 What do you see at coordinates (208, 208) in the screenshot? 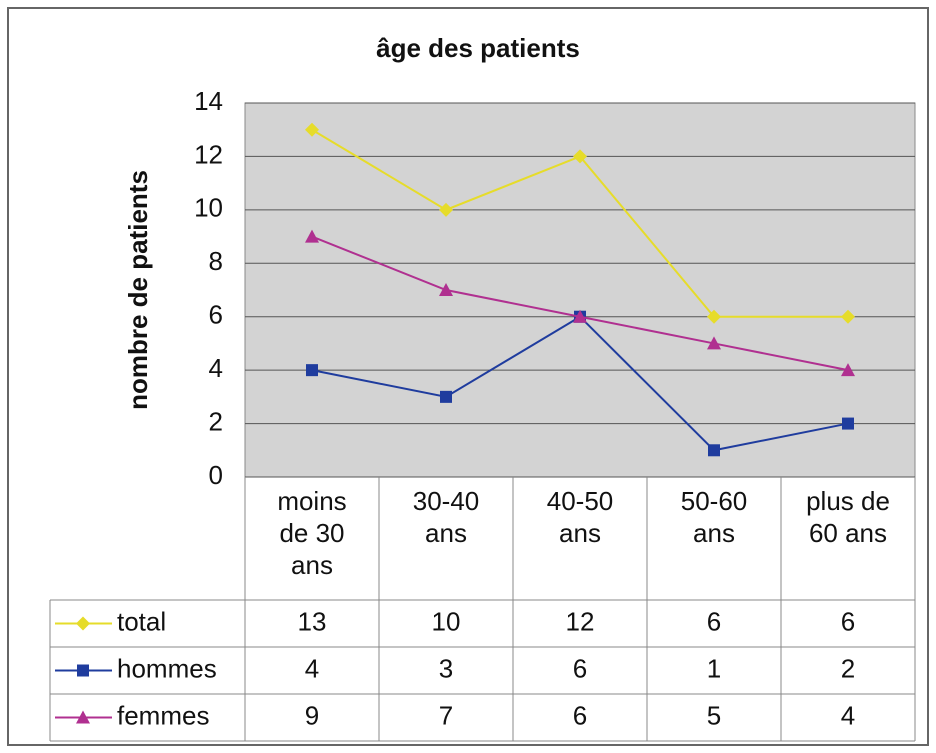
I see `y-tick-label: 10` at bounding box center [208, 208].